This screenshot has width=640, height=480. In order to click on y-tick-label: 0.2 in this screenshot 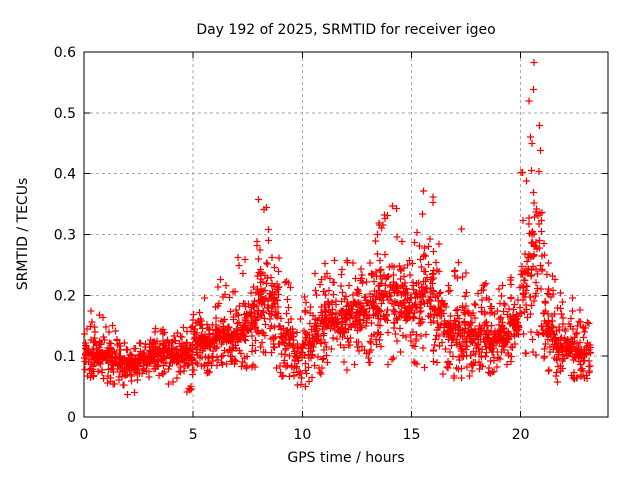, I will do `click(65, 296)`.